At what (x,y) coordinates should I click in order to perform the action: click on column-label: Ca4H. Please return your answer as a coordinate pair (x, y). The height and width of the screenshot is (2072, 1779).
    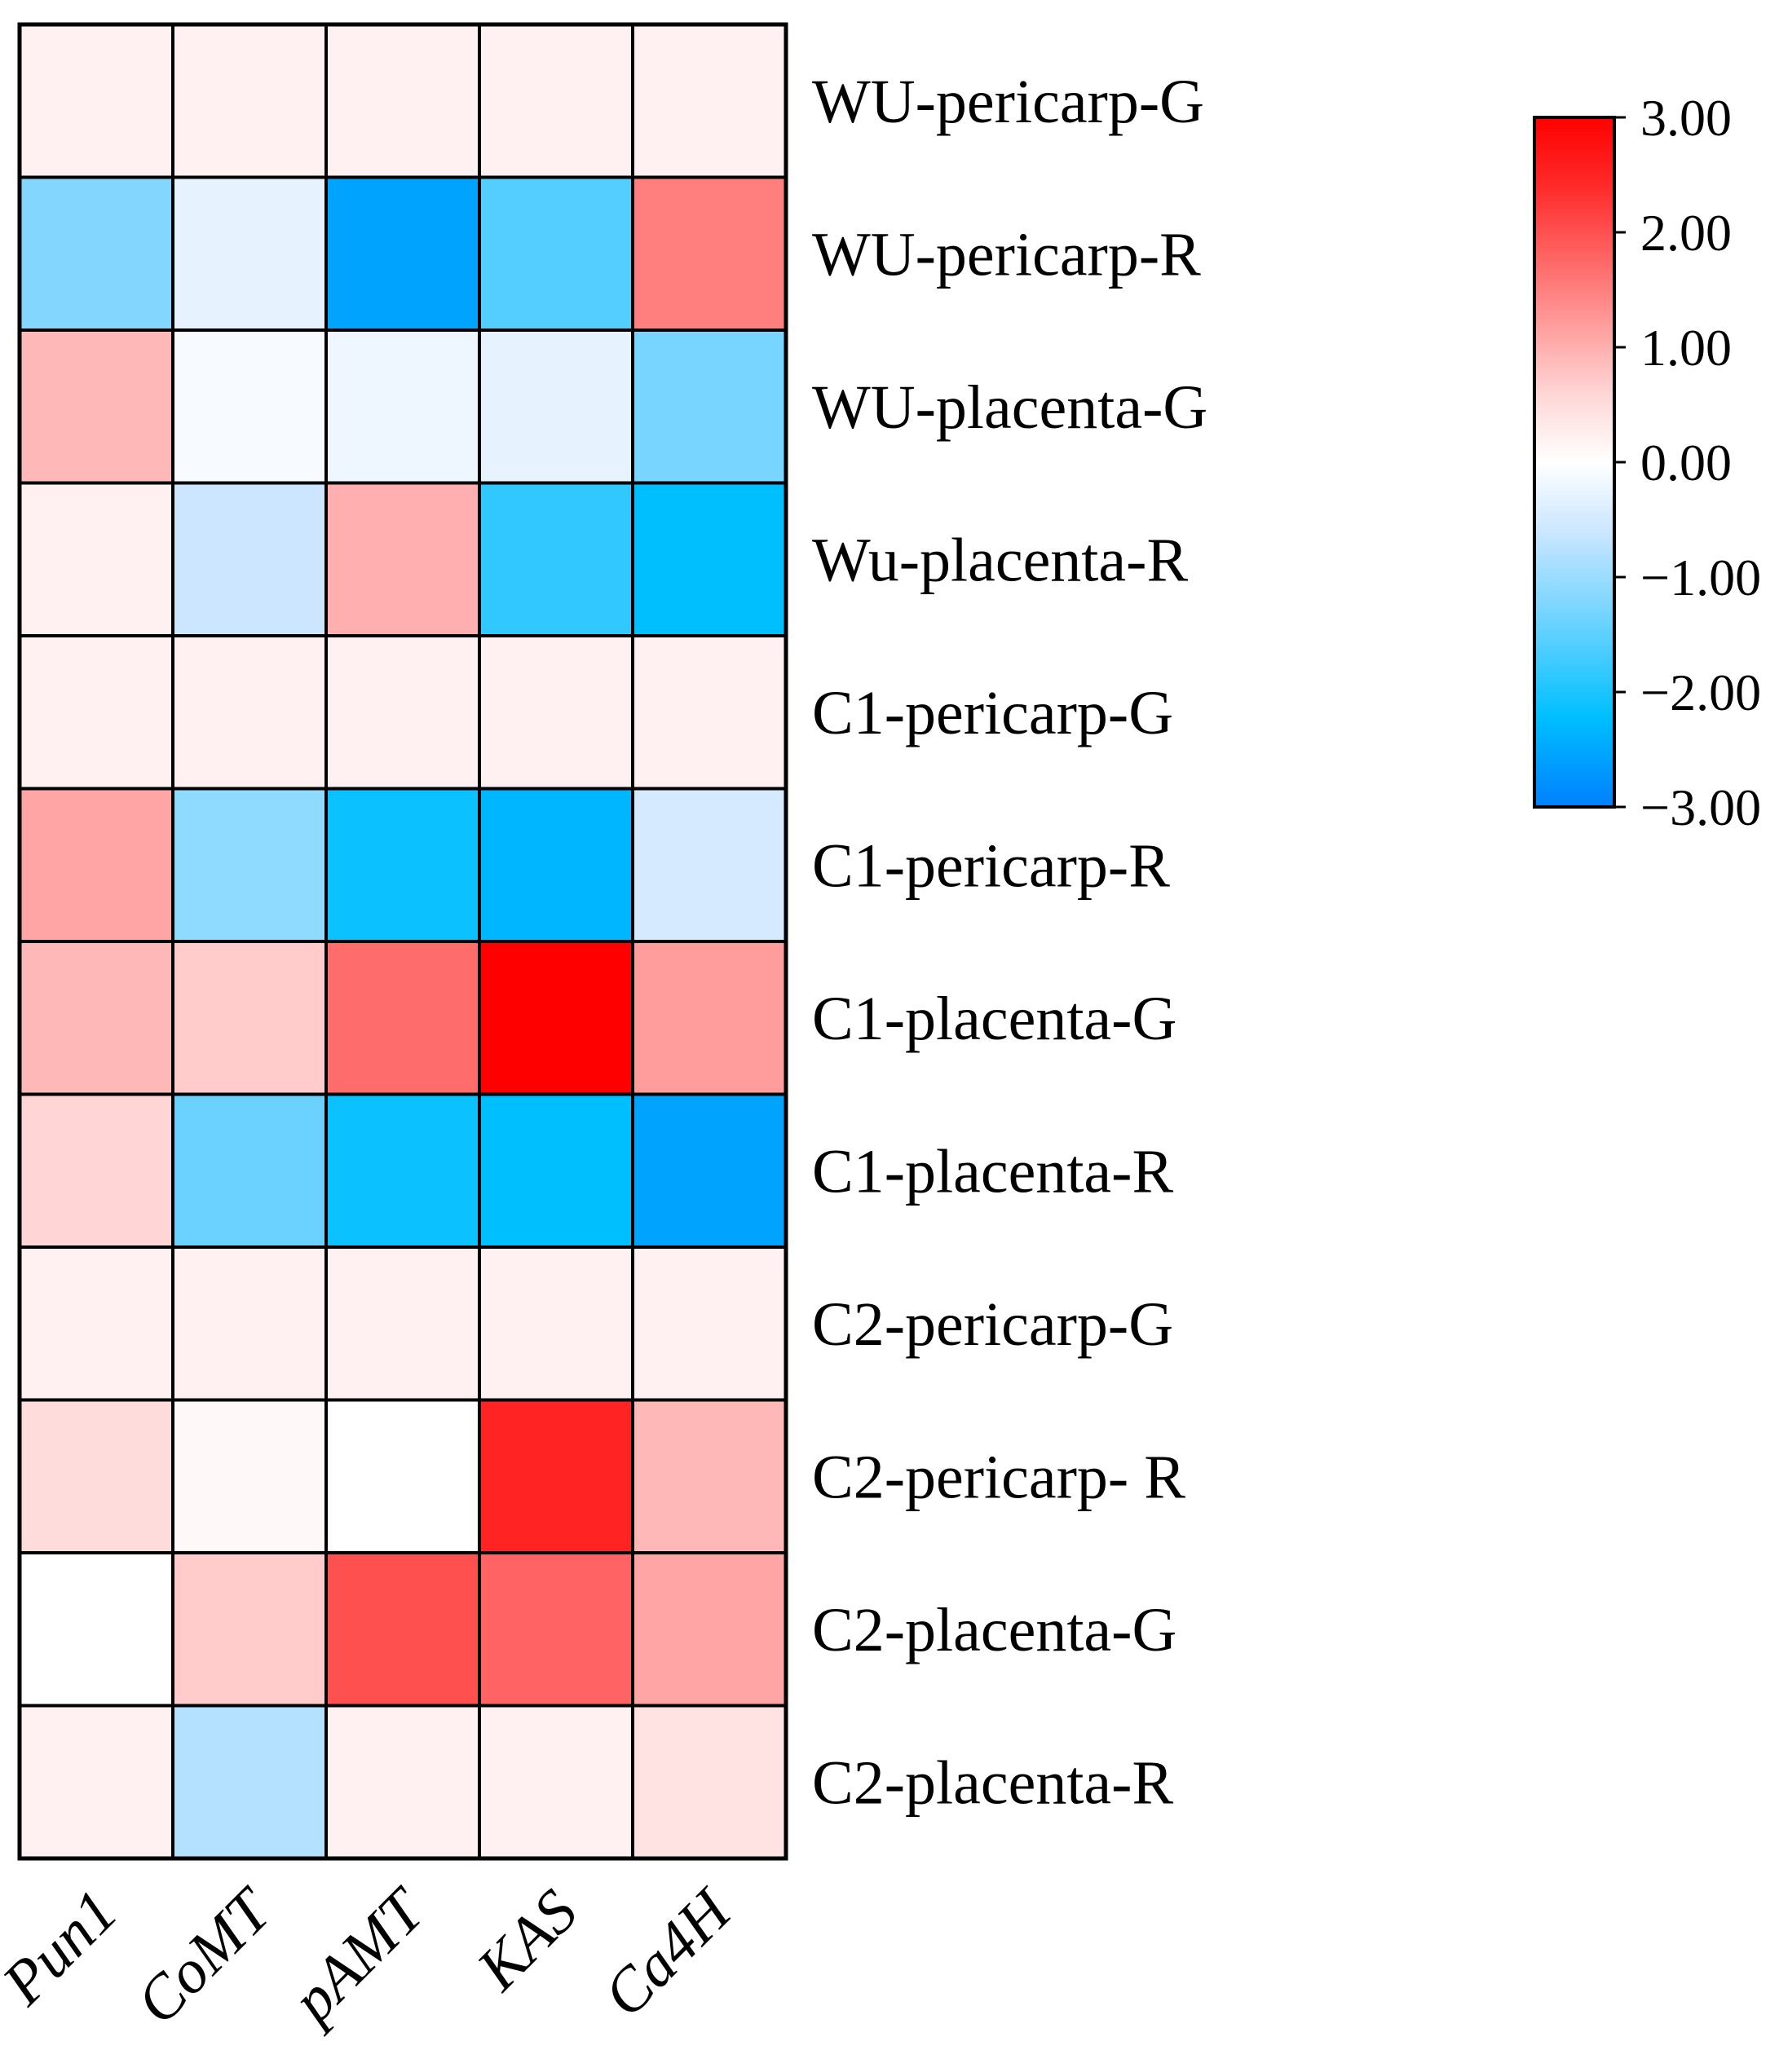
    Looking at the image, I should click on (668, 1952).